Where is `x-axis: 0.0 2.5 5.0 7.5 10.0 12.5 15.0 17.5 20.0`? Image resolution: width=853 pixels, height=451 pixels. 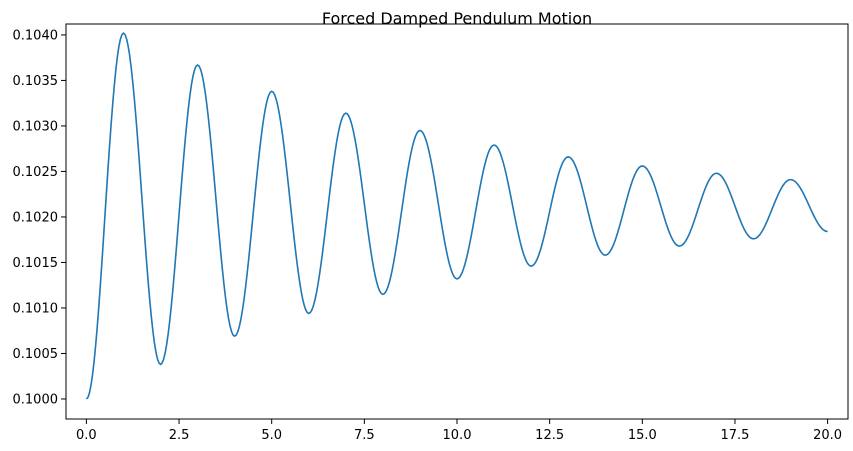 x-axis: 0.0 2.5 5.0 7.5 10.0 12.5 15.0 17.5 20.0 is located at coordinates (459, 431).